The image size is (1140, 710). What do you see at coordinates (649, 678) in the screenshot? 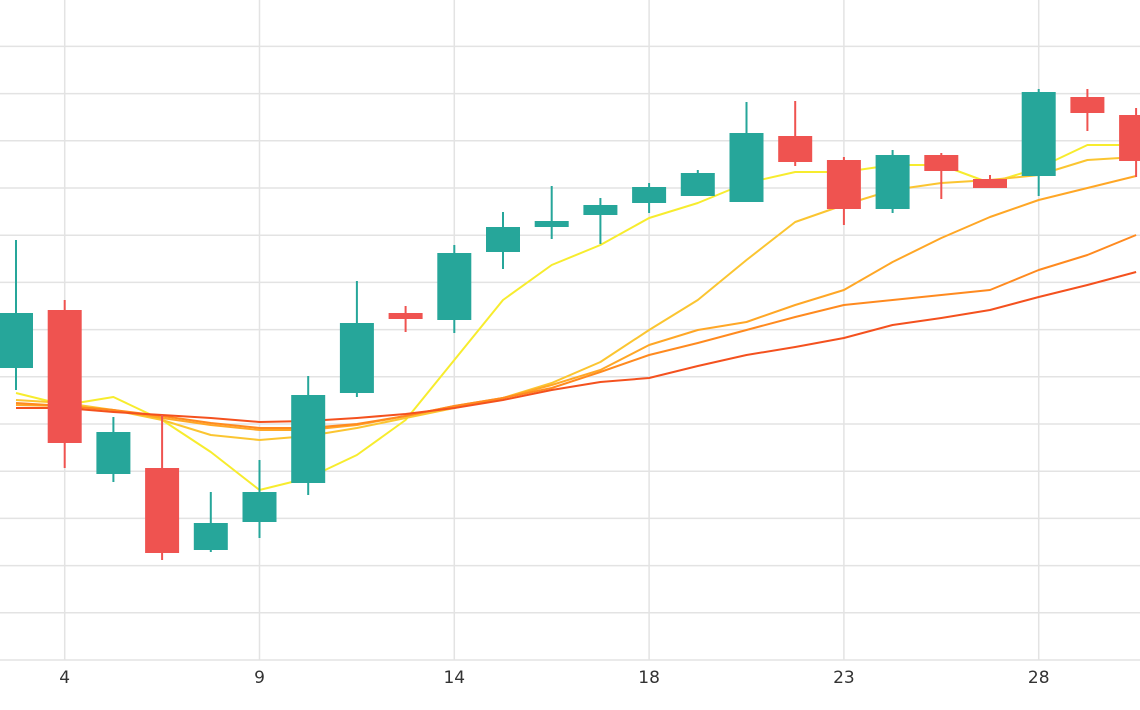
I see `x-tick-label: 18` at bounding box center [649, 678].